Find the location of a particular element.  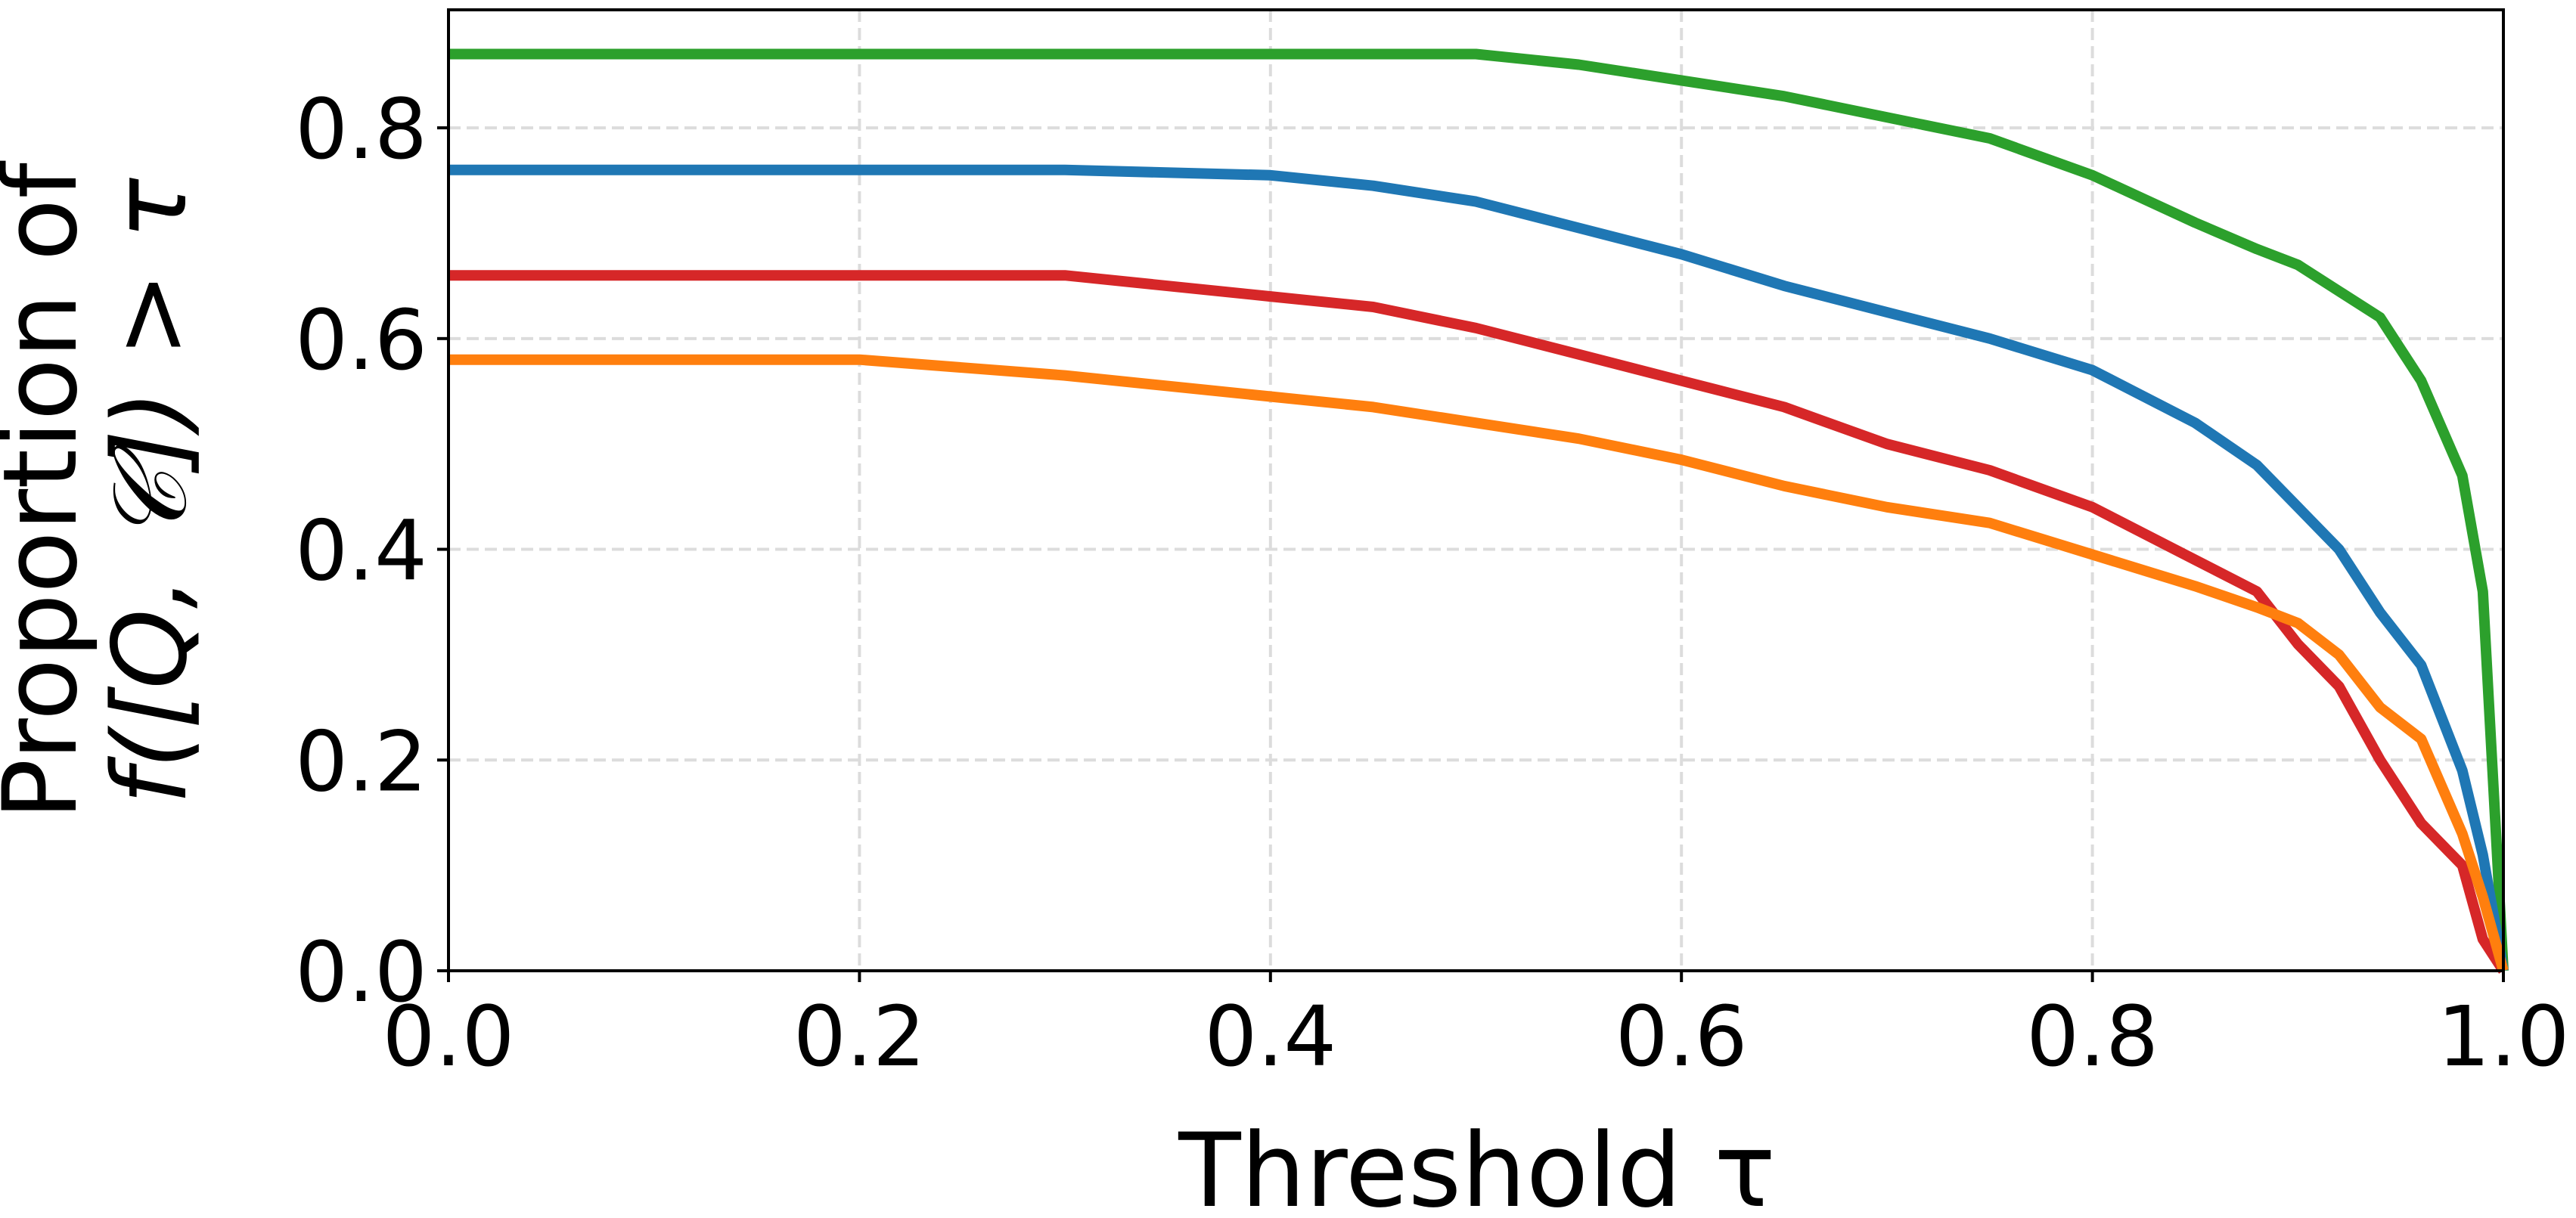

y-tick-label: 0.6 is located at coordinates (361, 340).